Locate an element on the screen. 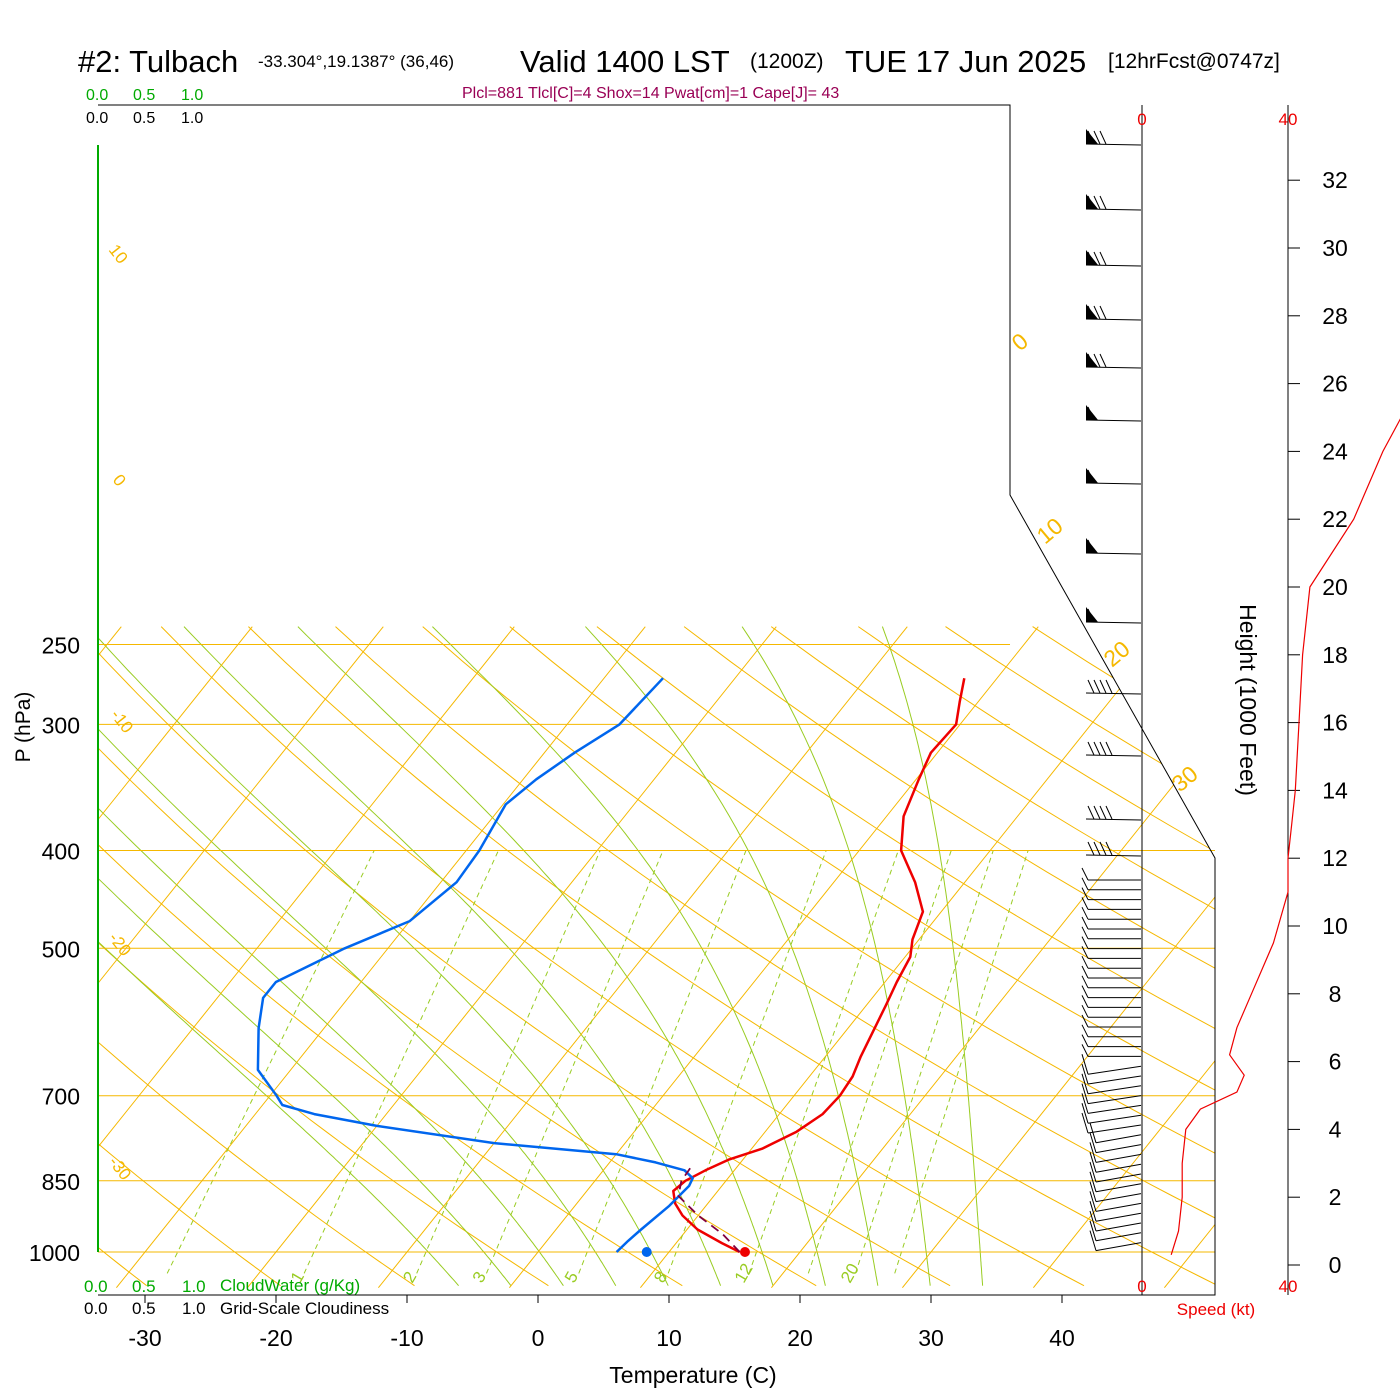 This screenshot has height=1400, width=1400. y-tick-label: 250 is located at coordinates (61, 646).